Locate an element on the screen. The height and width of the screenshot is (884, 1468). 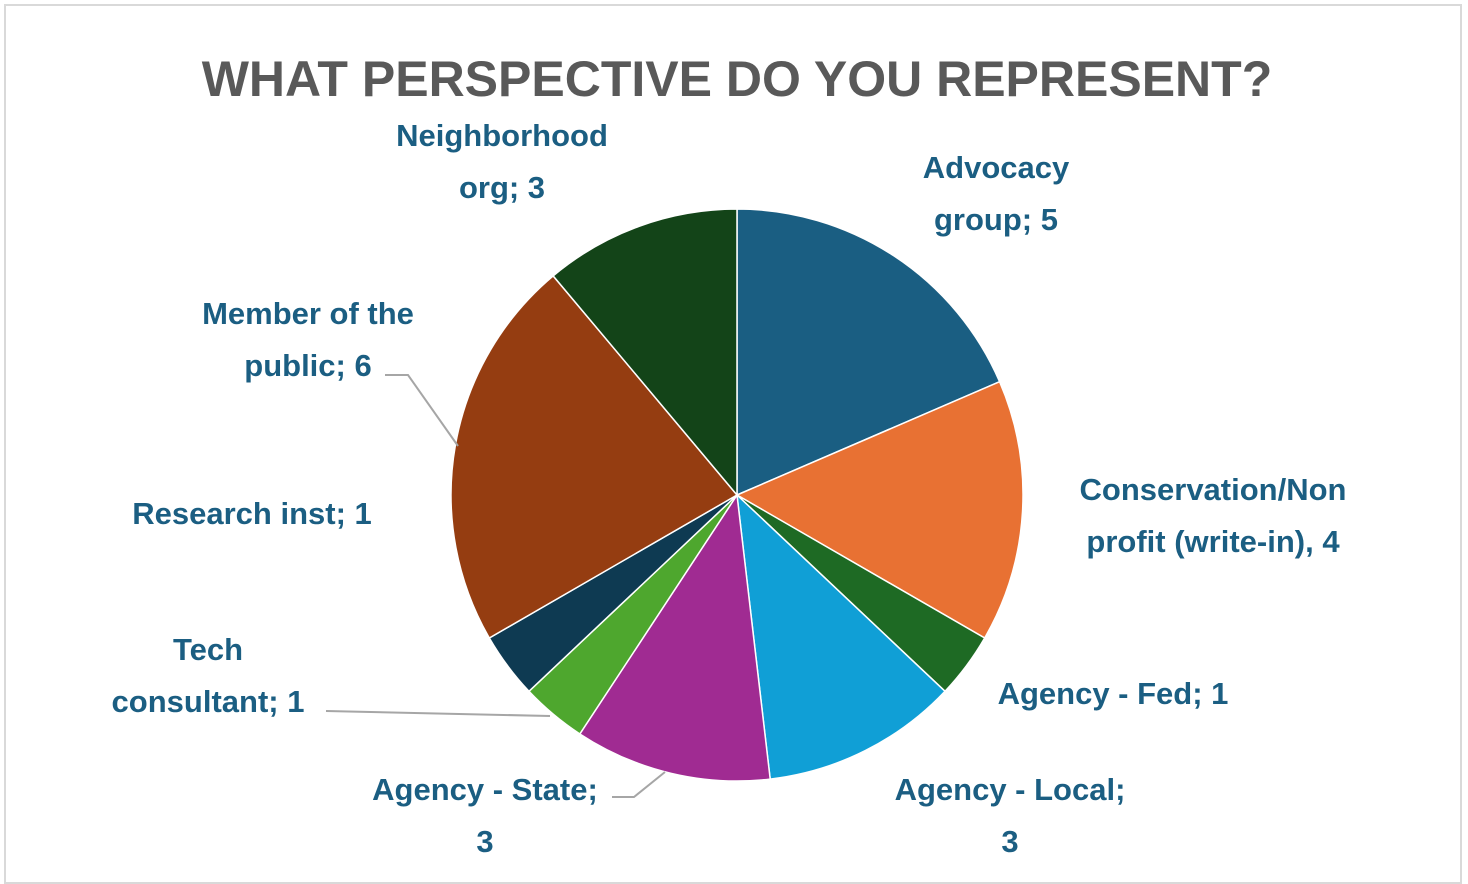
data-label-advocacy-group: Advocacy group; 5 is located at coordinates (996, 193).